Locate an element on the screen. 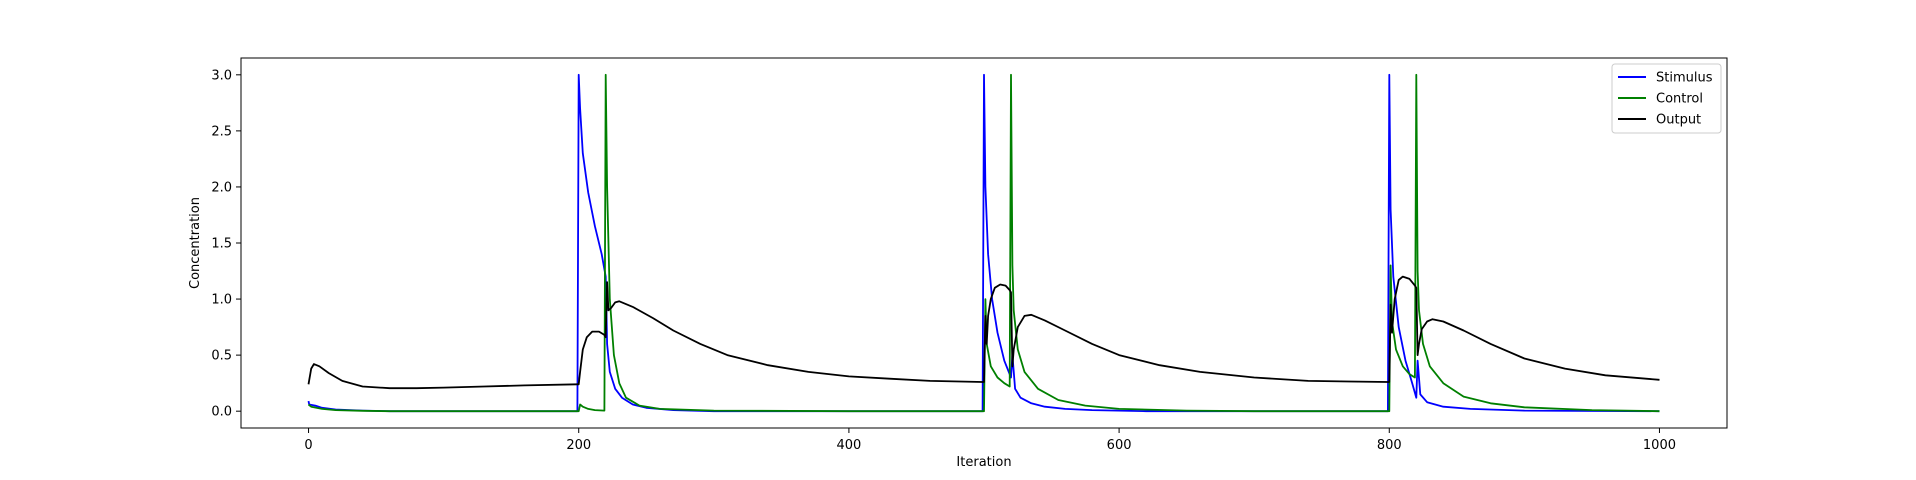 This screenshot has height=480, width=1916. legend-box is located at coordinates (1666, 98).